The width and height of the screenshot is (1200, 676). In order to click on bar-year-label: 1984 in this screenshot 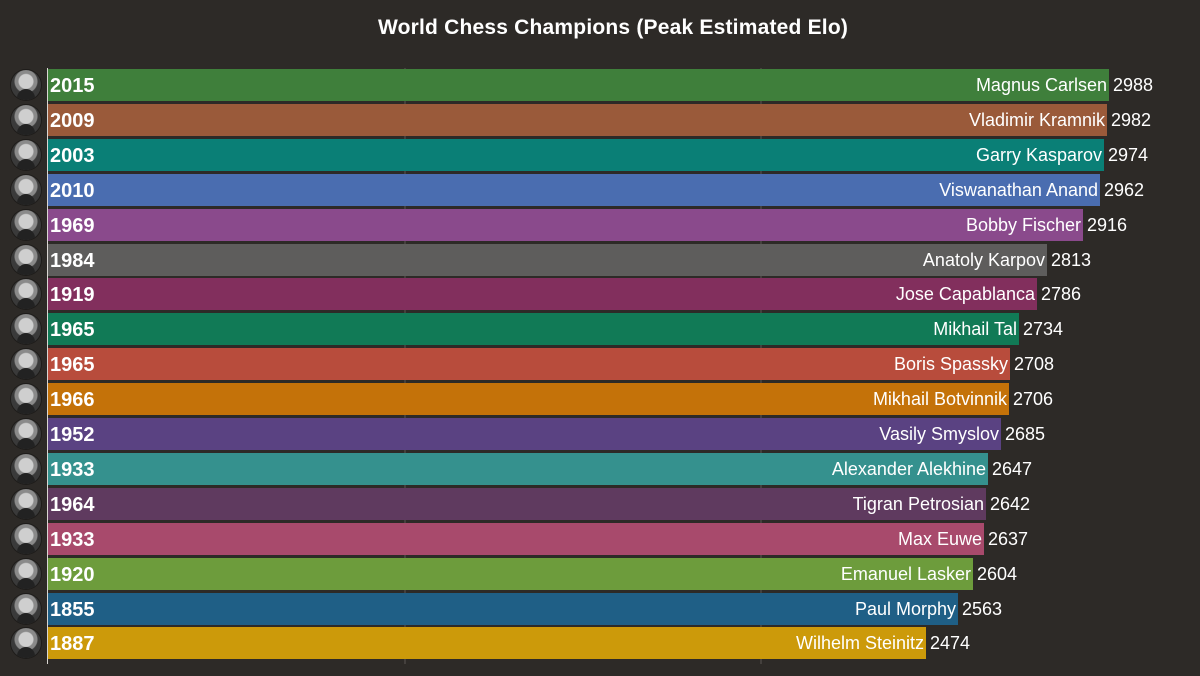, I will do `click(72, 260)`.